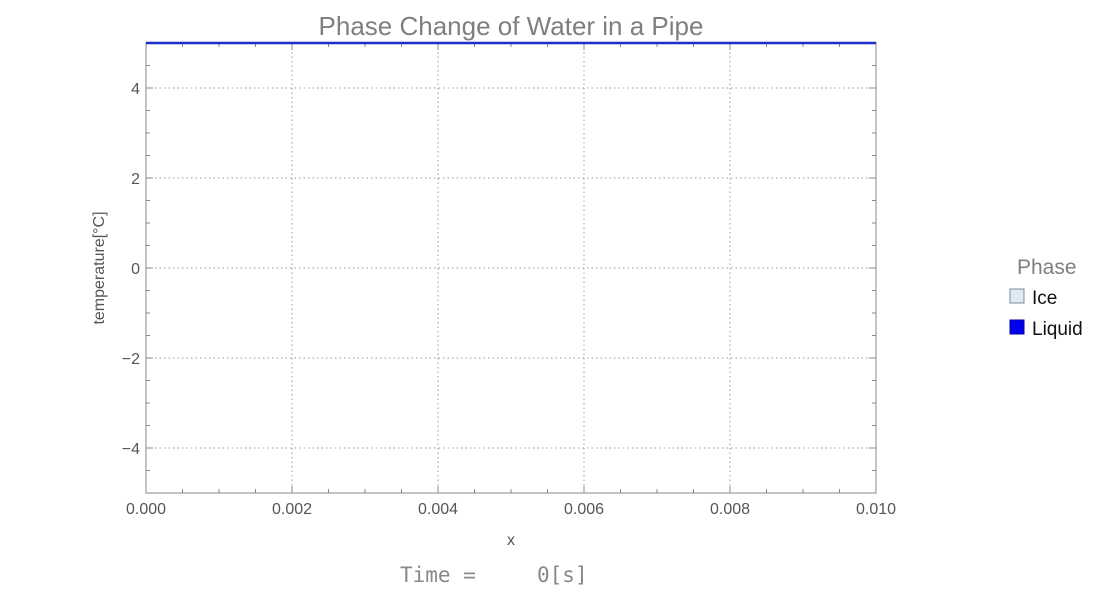 Image resolution: width=1100 pixels, height=600 pixels. Describe the element at coordinates (511, 540) in the screenshot. I see `x-axis-label: x` at that location.